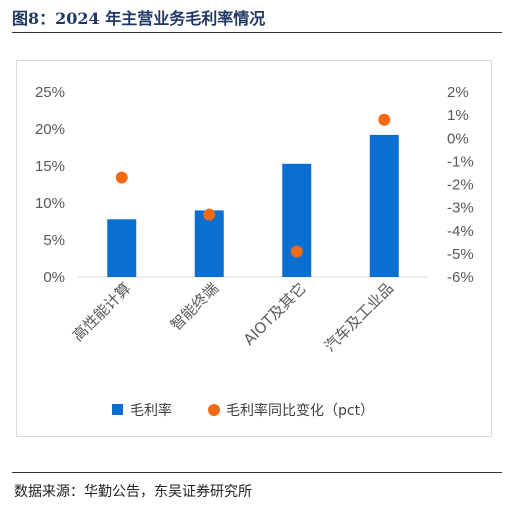 This screenshot has width=510, height=507. I want to click on left-axis-tick-label: 25%, so click(50, 92).